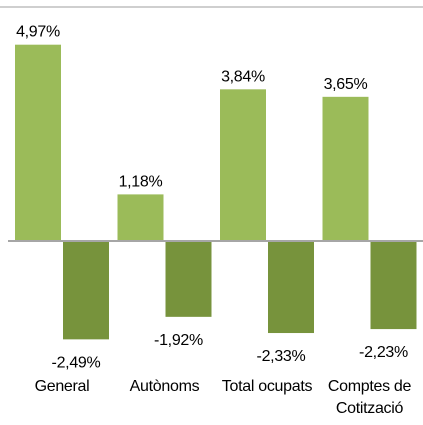 The image size is (423, 425). What do you see at coordinates (243, 76) in the screenshot?
I see `value-label: 3,84%` at bounding box center [243, 76].